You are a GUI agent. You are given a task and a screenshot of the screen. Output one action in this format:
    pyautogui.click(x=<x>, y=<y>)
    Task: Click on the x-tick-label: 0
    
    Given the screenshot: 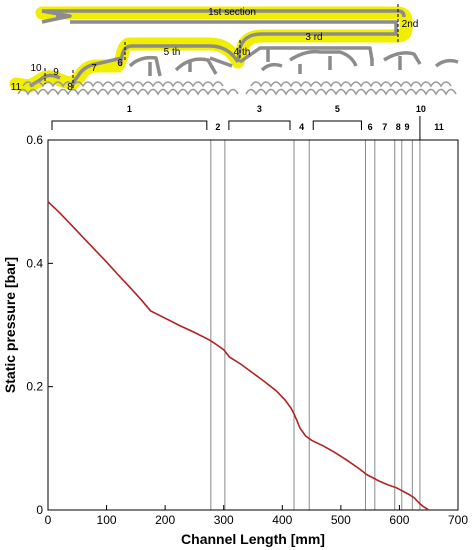 What is the action you would take?
    pyautogui.click(x=48, y=520)
    